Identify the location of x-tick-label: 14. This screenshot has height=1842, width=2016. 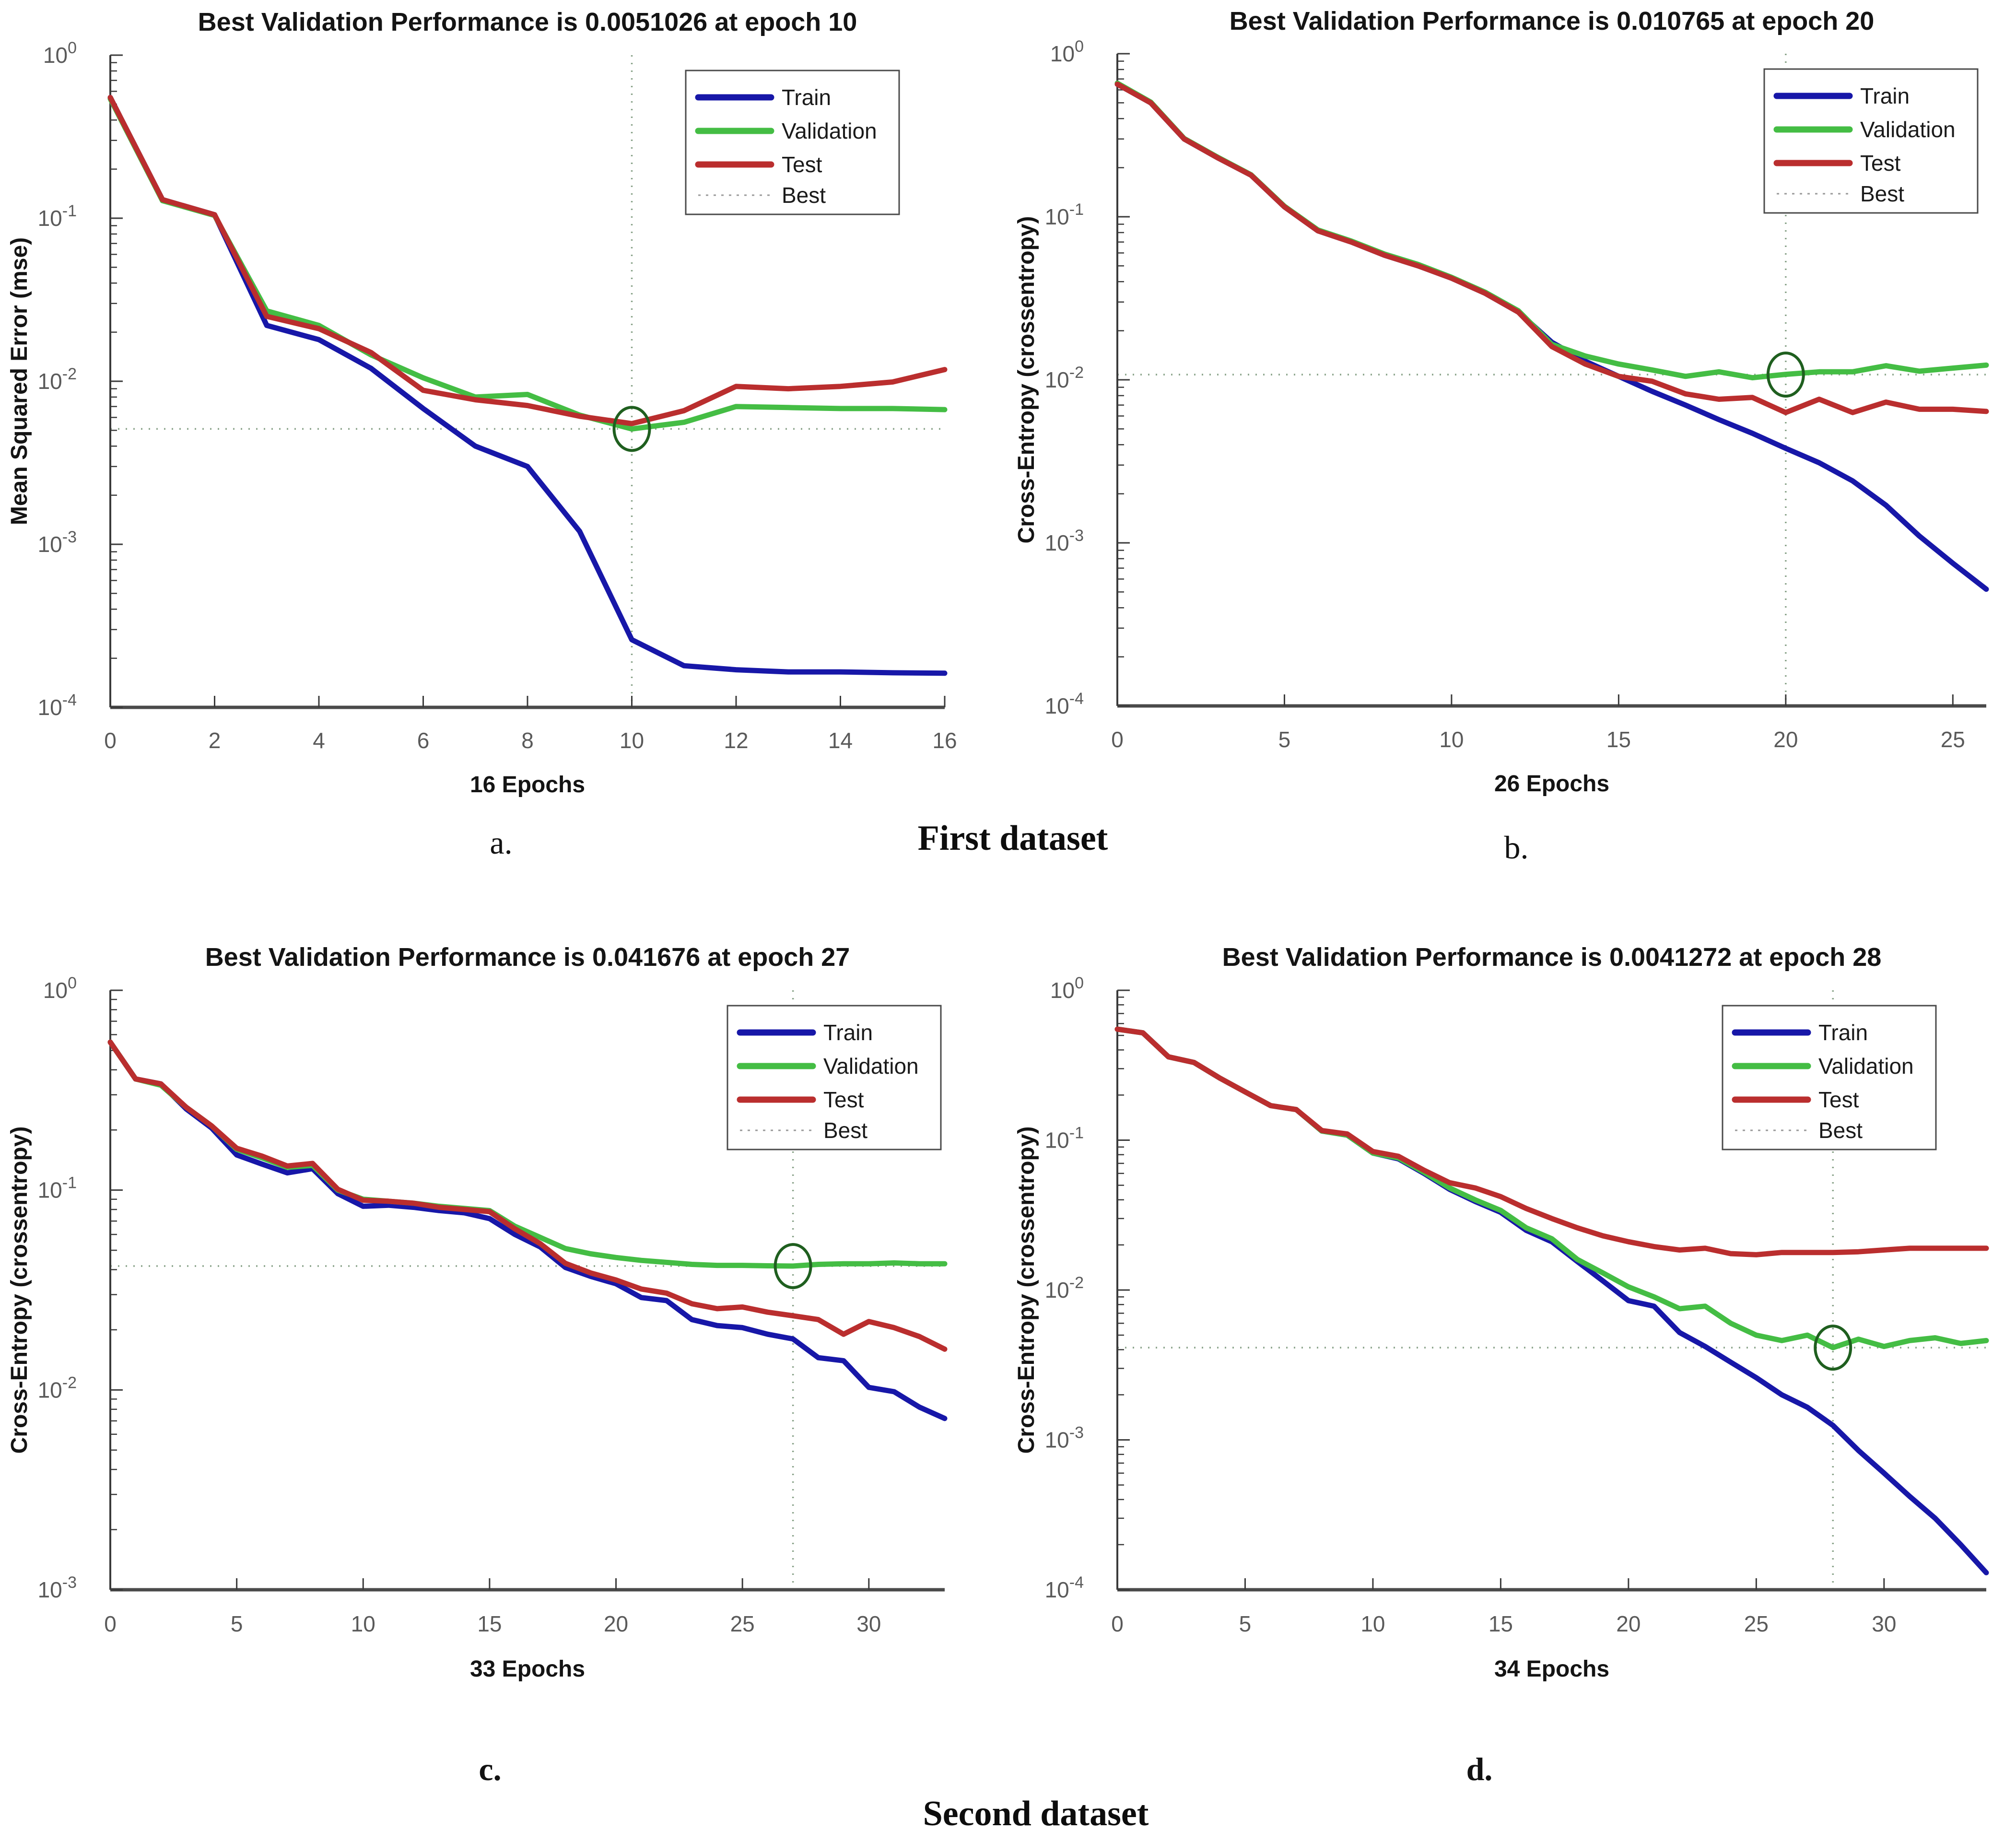
(840, 740).